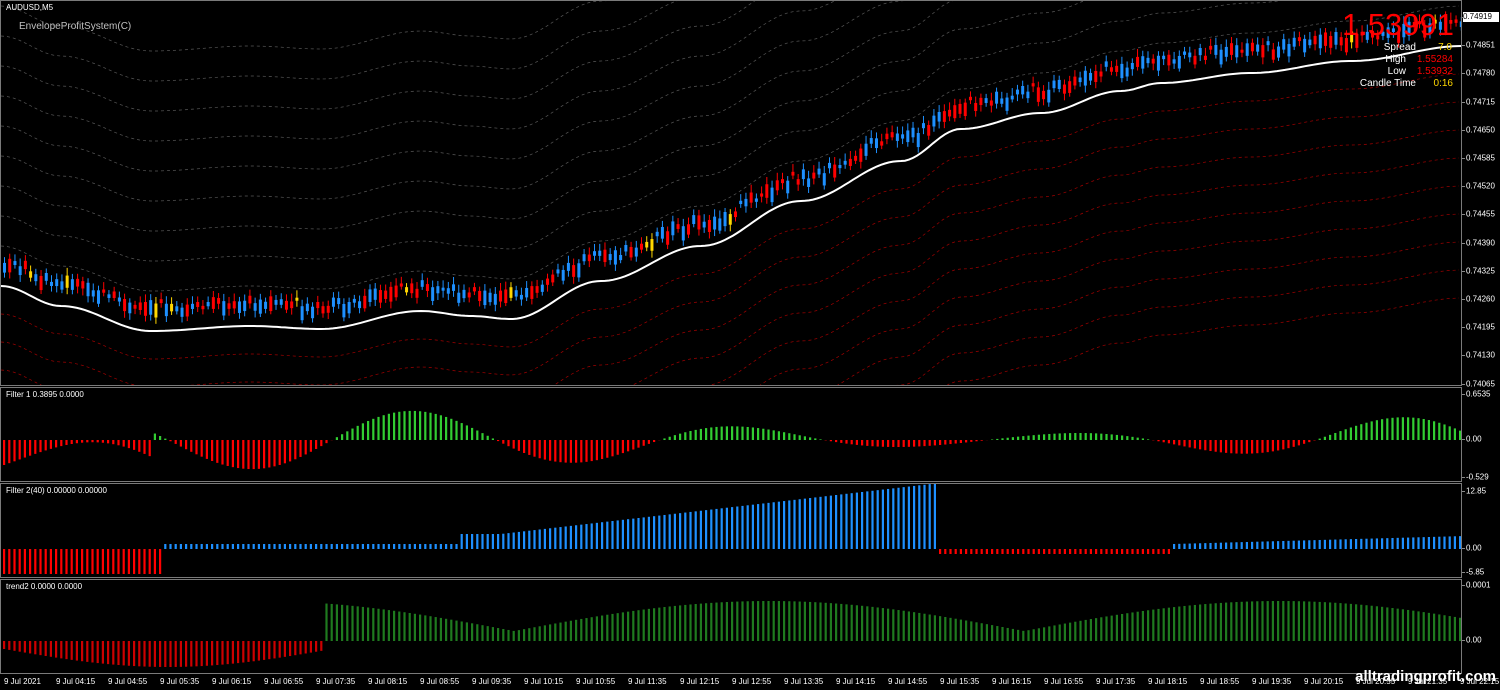 The width and height of the screenshot is (1500, 690). What do you see at coordinates (1428, 681) in the screenshot?
I see `time-label: 9 Jul 21:35` at bounding box center [1428, 681].